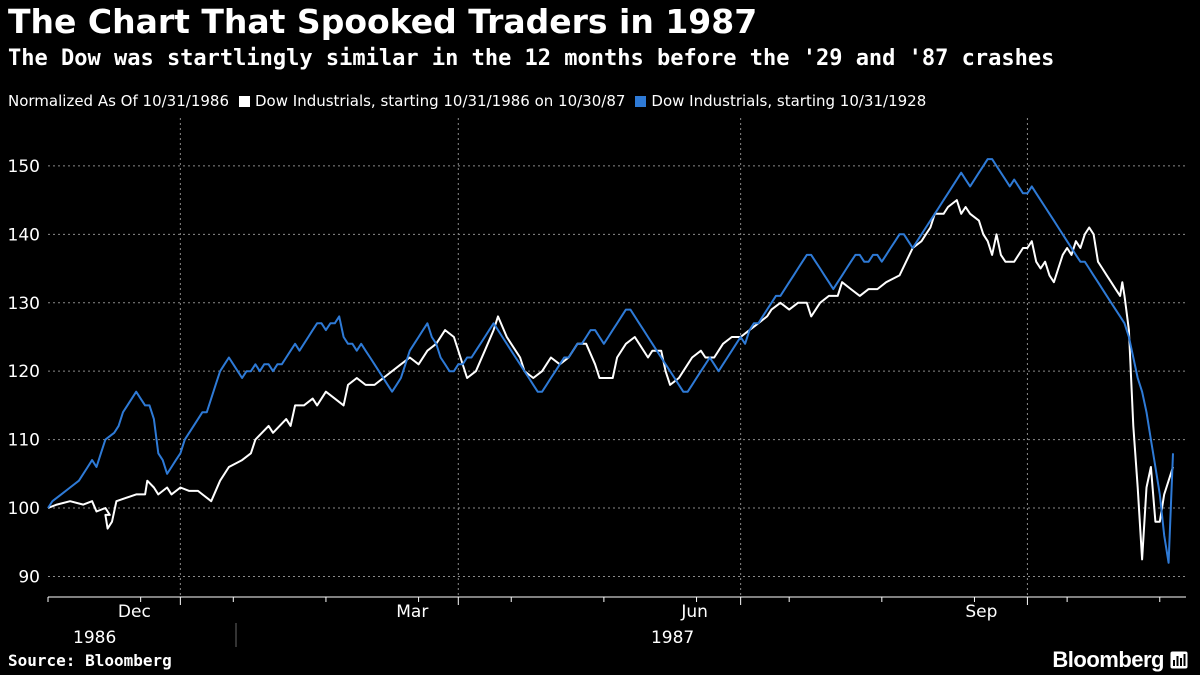 The width and height of the screenshot is (1200, 675). I want to click on year-label: 1986, so click(94, 638).